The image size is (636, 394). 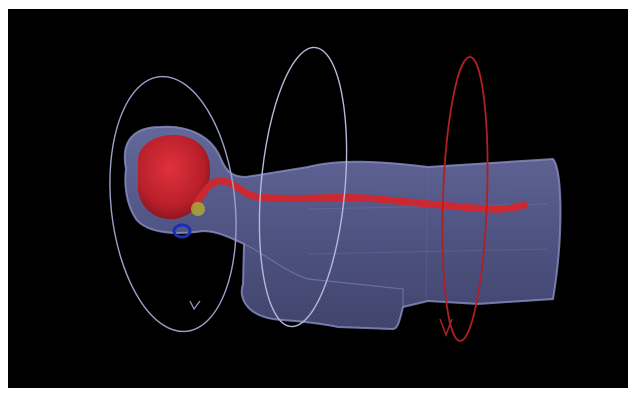 What do you see at coordinates (174, 177) in the screenshot?
I see `brain-structure` at bounding box center [174, 177].